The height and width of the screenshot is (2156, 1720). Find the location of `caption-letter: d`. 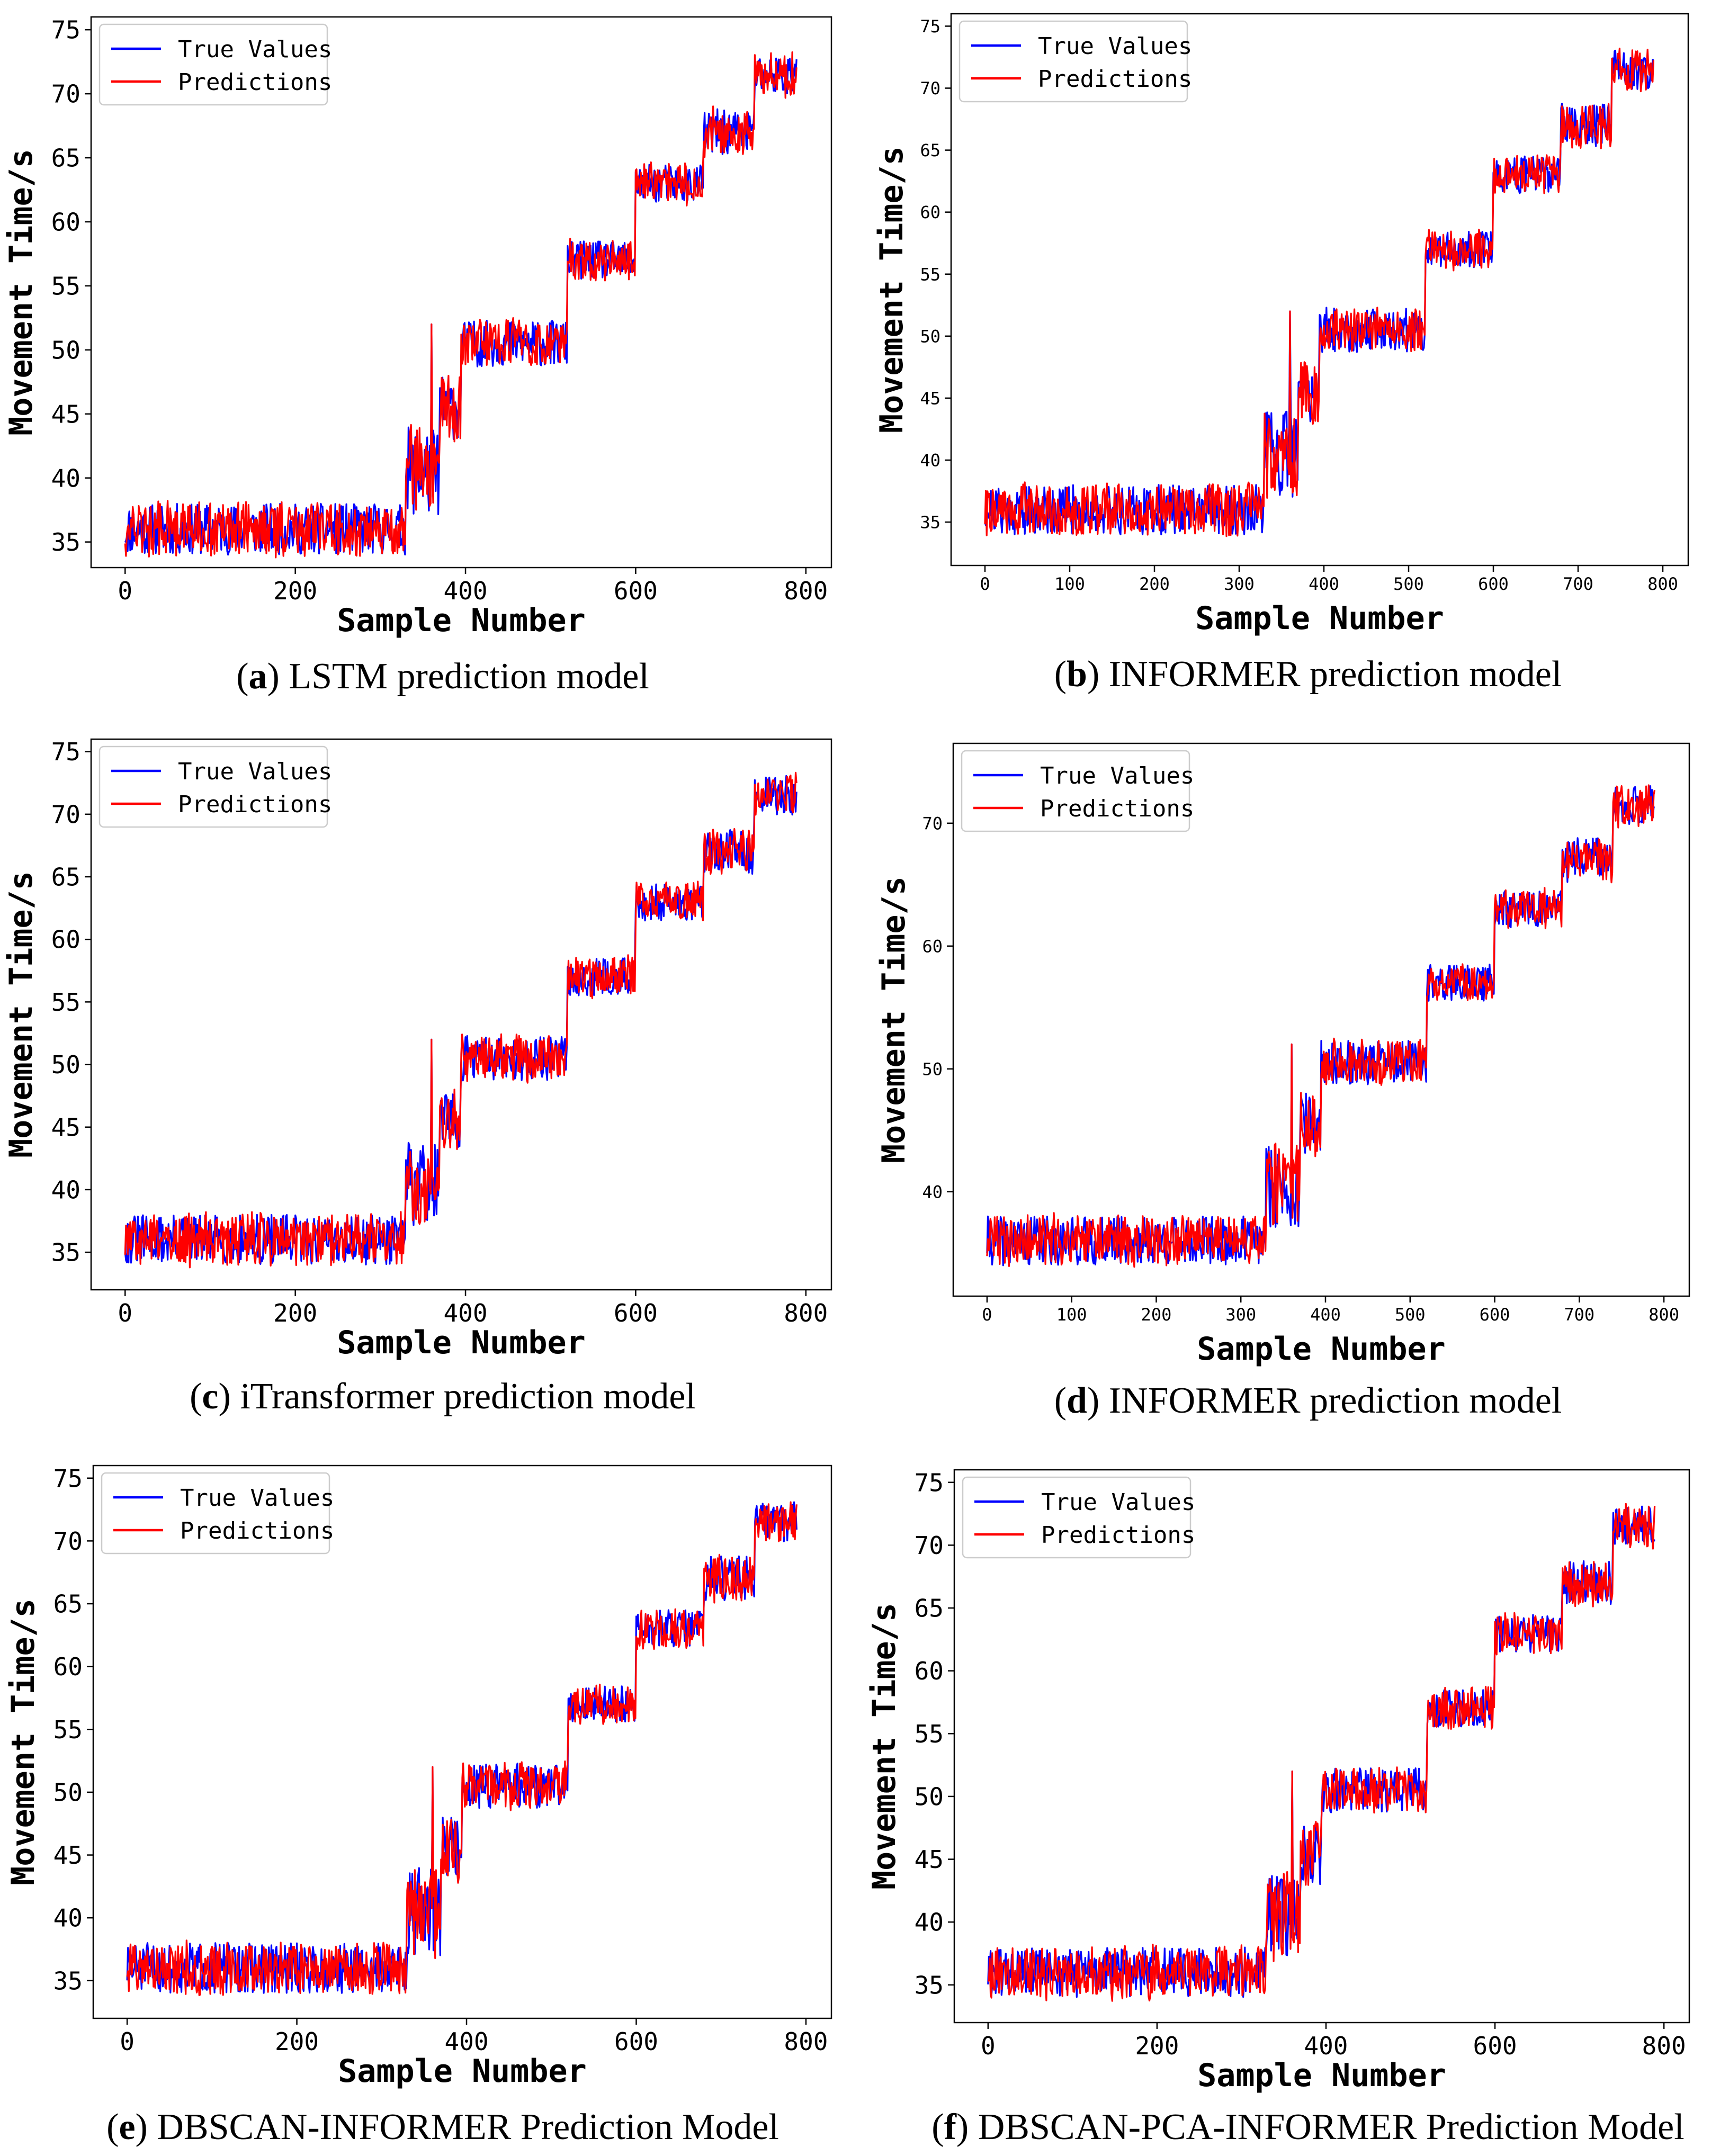

caption-letter: d is located at coordinates (1077, 1400).